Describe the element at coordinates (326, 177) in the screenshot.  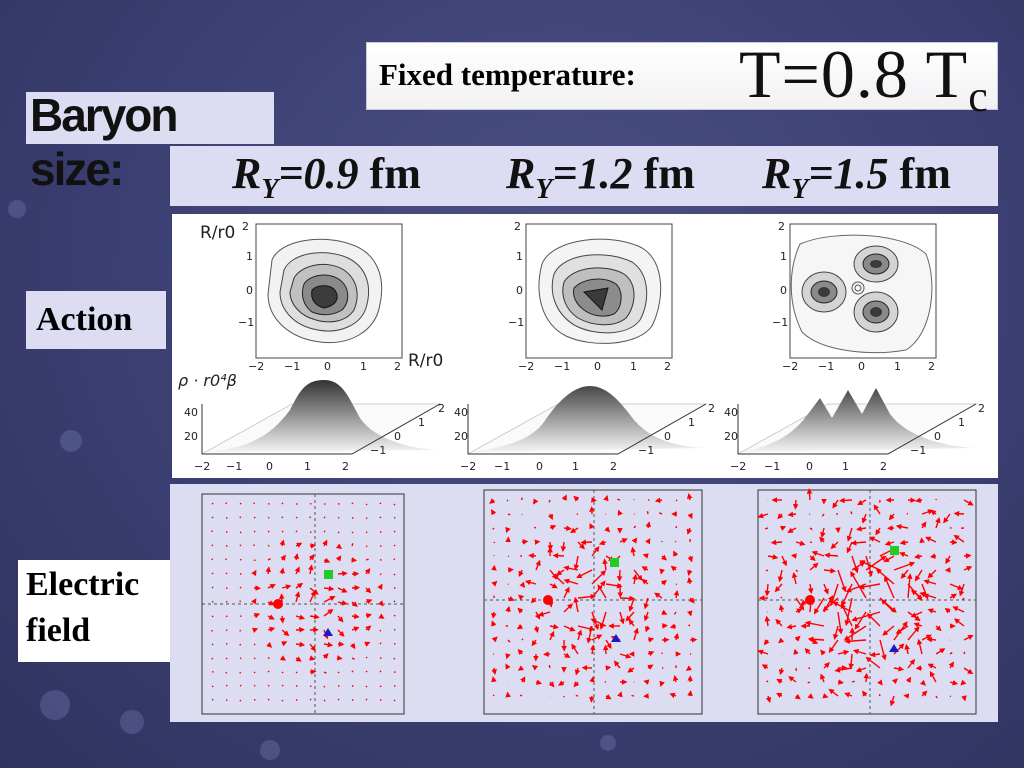
I see `radius-label: RY=0.9 fm` at that location.